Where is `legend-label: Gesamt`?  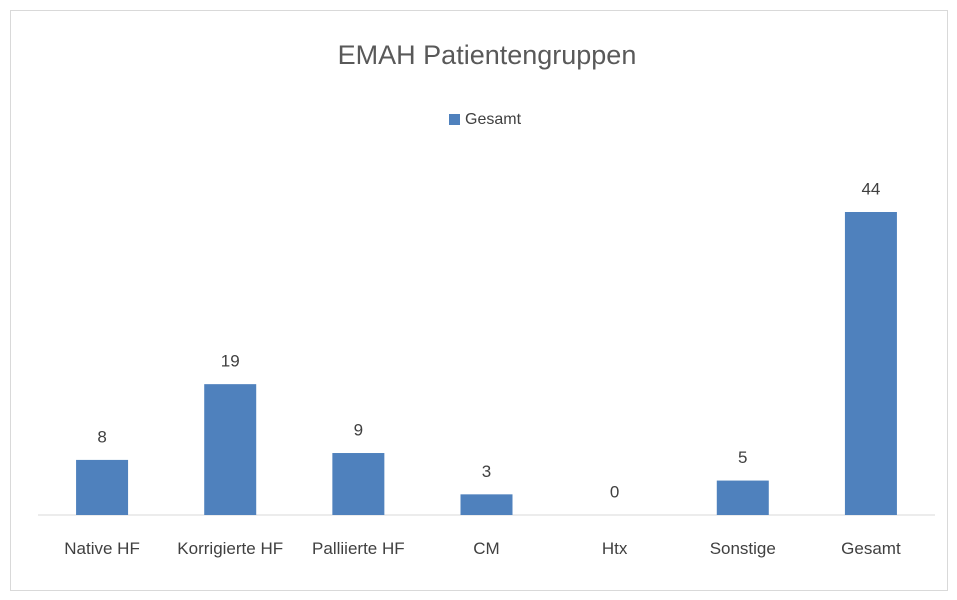
legend-label: Gesamt is located at coordinates (493, 119).